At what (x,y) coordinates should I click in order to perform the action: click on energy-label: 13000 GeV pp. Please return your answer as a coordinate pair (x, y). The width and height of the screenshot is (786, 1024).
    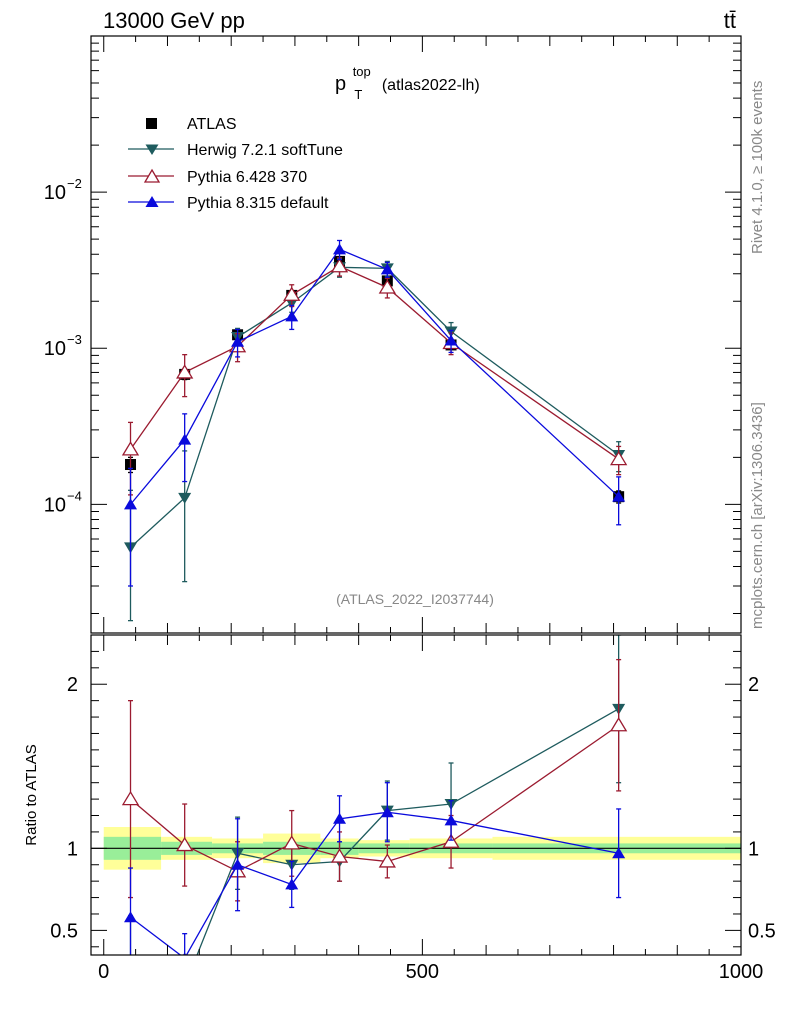
    Looking at the image, I should click on (174, 20).